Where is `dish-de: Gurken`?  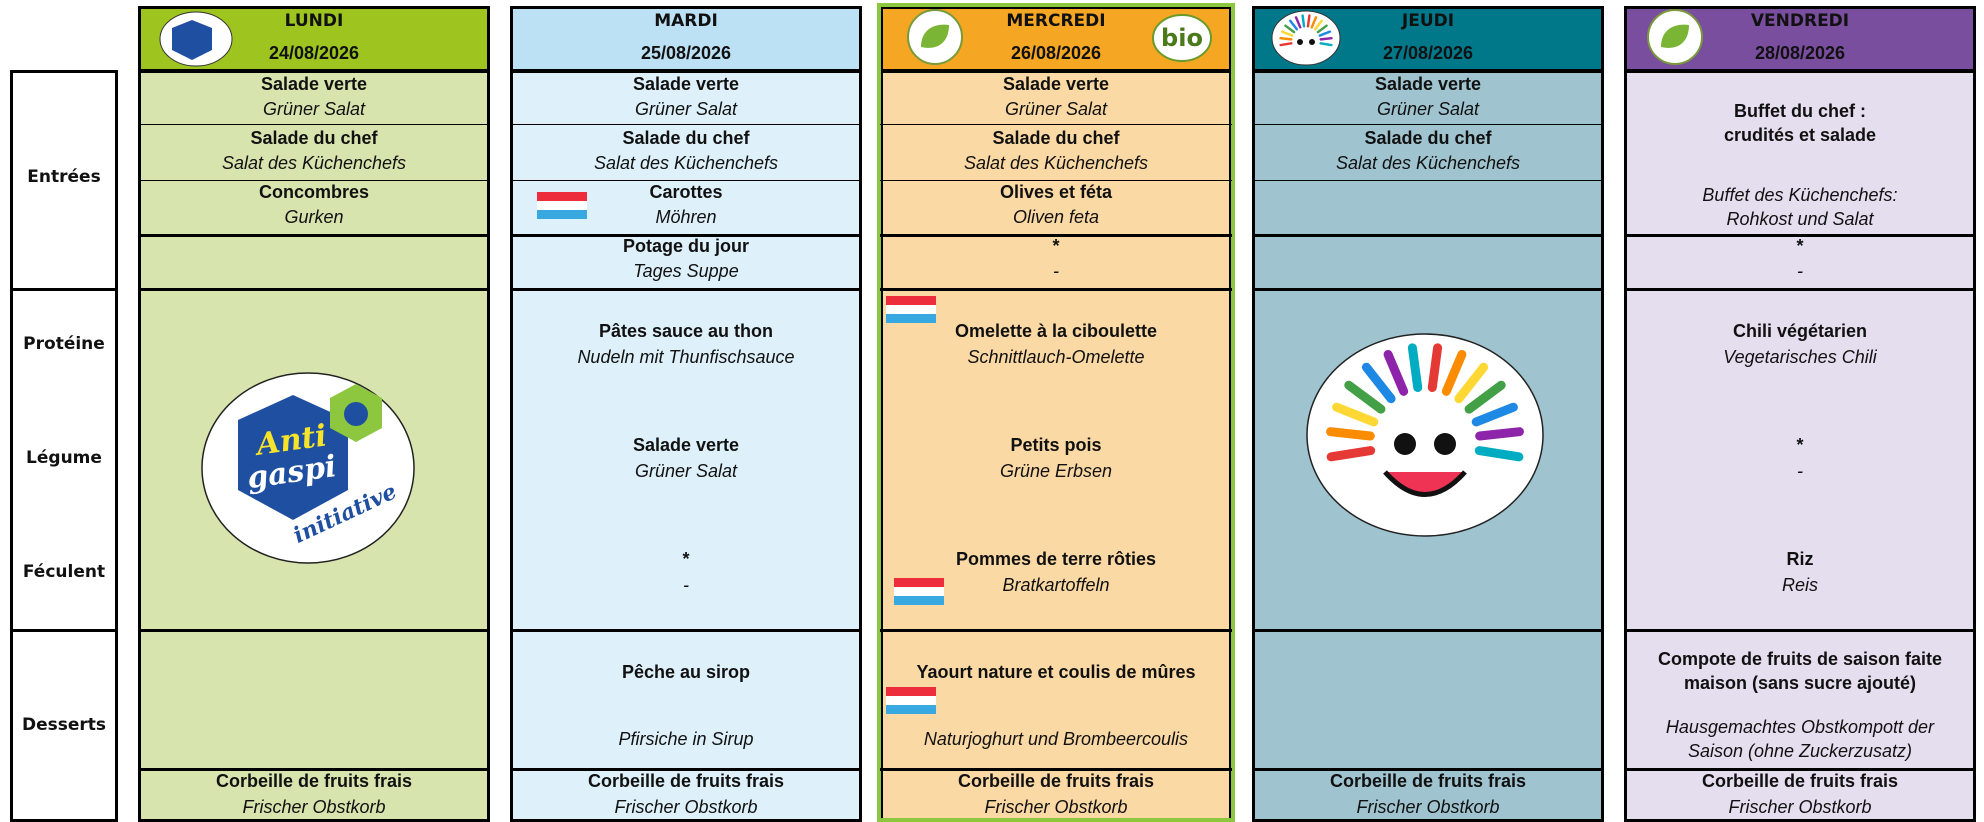 dish-de: Gurken is located at coordinates (314, 217).